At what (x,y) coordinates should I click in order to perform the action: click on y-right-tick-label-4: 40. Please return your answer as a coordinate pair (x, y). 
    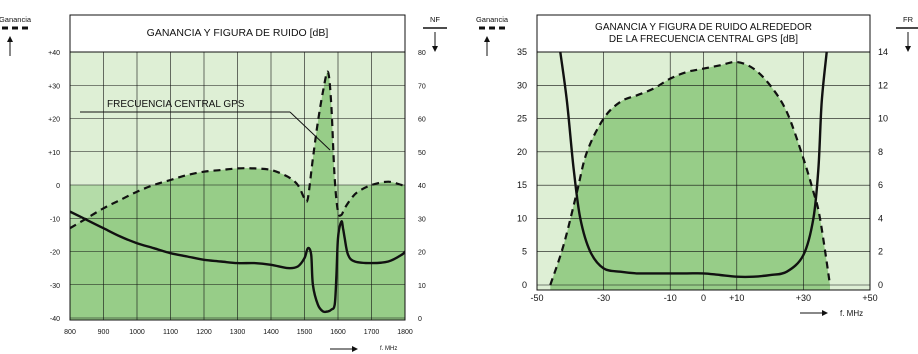
    Looking at the image, I should click on (422, 186).